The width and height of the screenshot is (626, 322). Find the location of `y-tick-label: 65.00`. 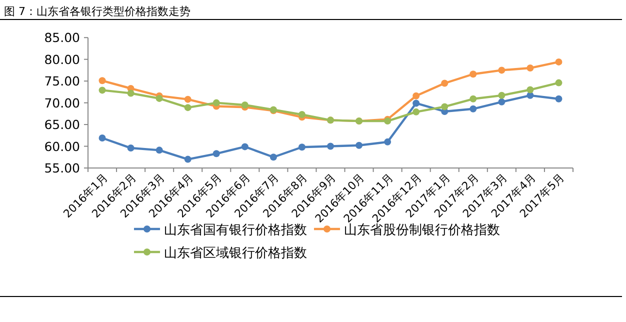

y-tick-label: 65.00 is located at coordinates (62, 124).